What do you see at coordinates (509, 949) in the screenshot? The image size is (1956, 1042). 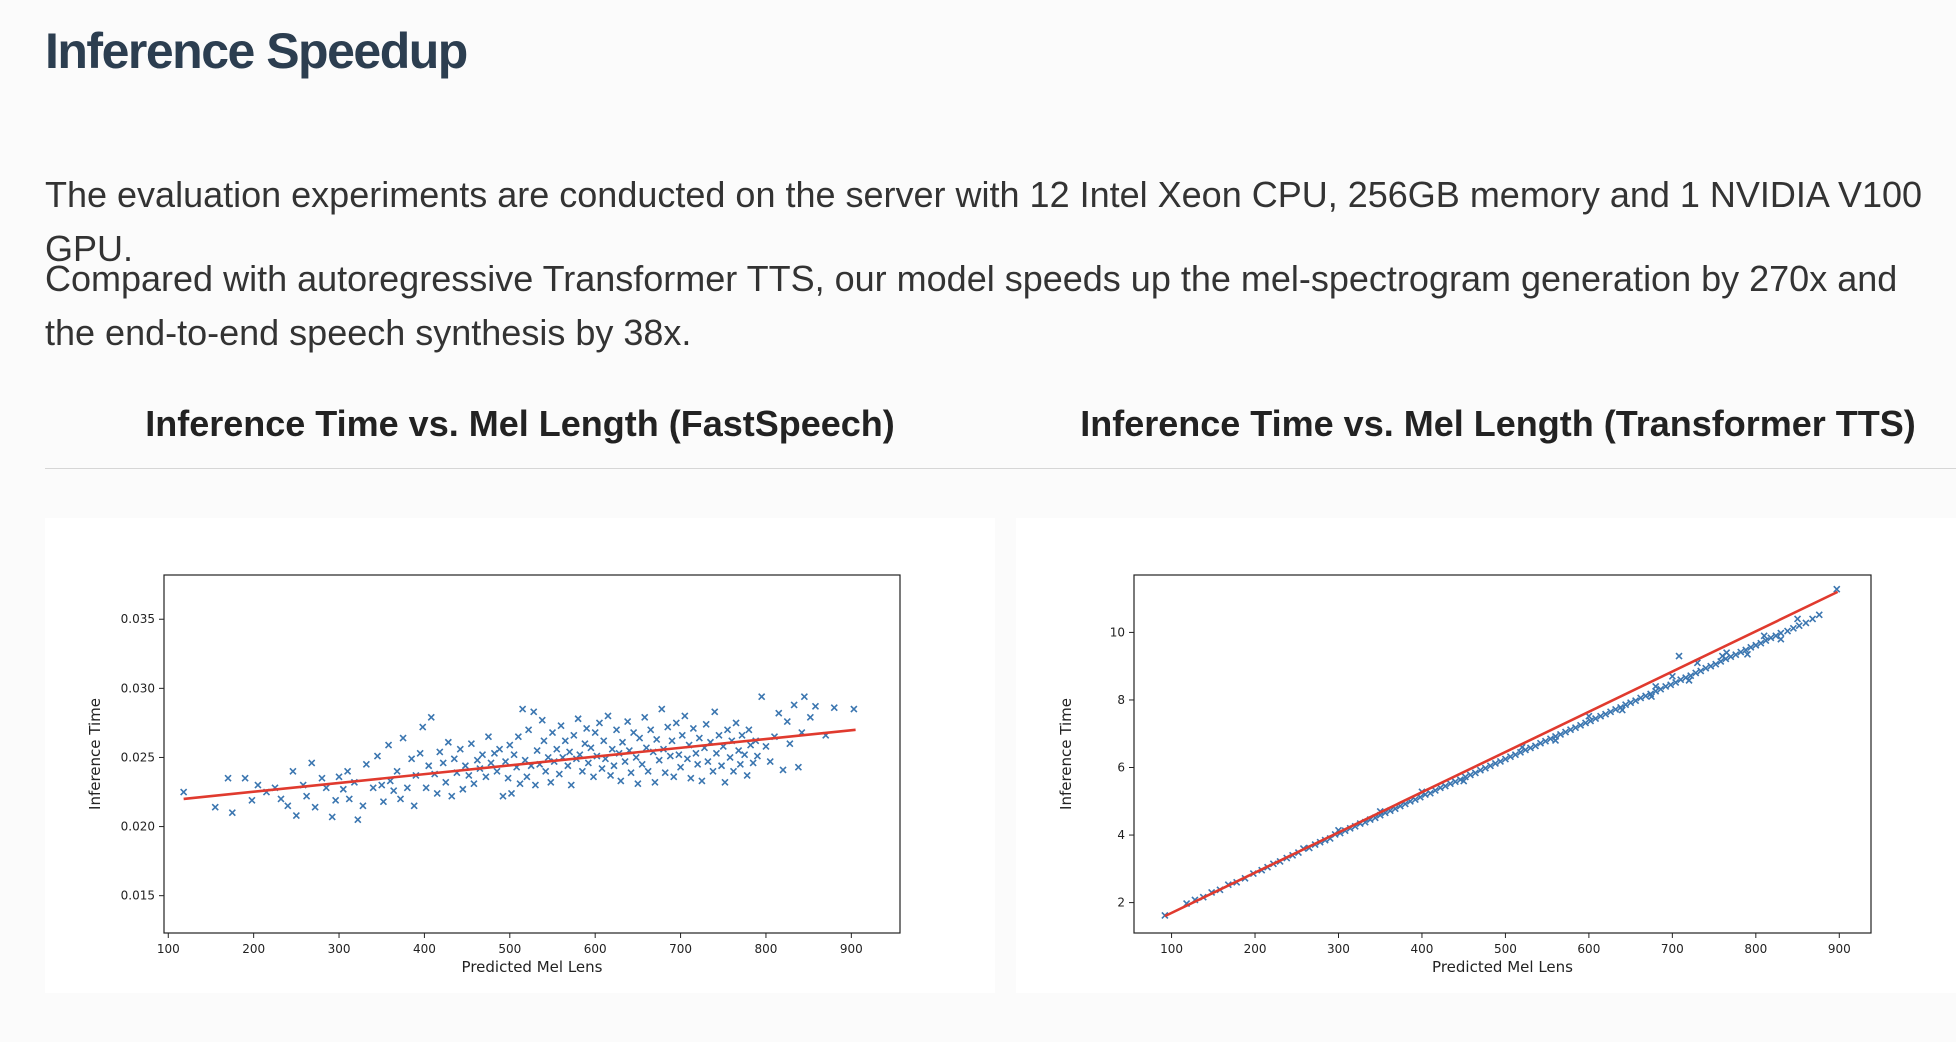 I see `x-tick-label: 500` at bounding box center [509, 949].